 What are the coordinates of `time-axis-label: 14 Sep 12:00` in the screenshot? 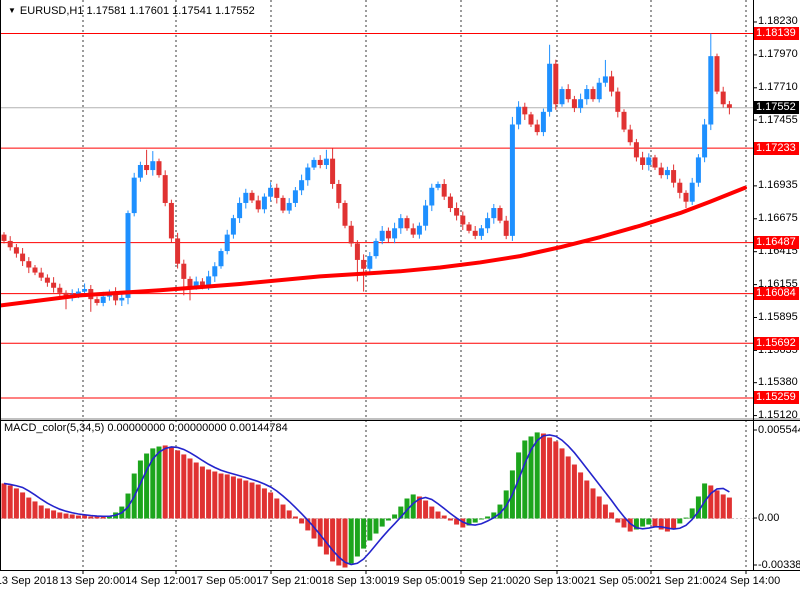 It's located at (158, 581).